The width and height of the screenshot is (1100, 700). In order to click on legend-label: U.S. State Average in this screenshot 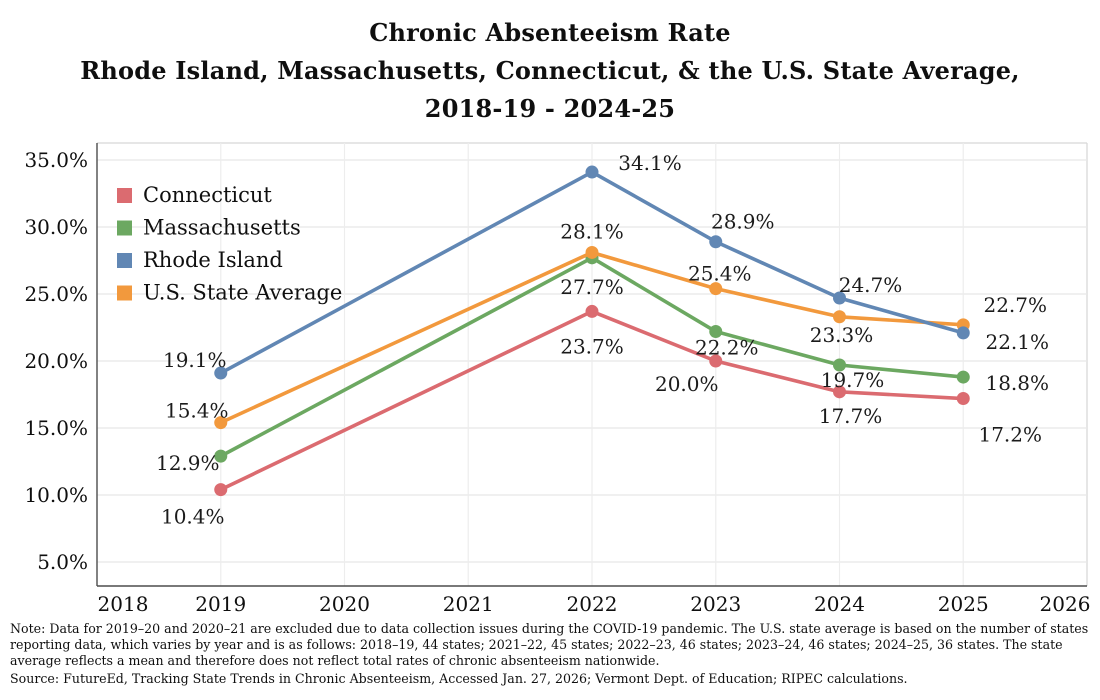, I will do `click(242, 293)`.